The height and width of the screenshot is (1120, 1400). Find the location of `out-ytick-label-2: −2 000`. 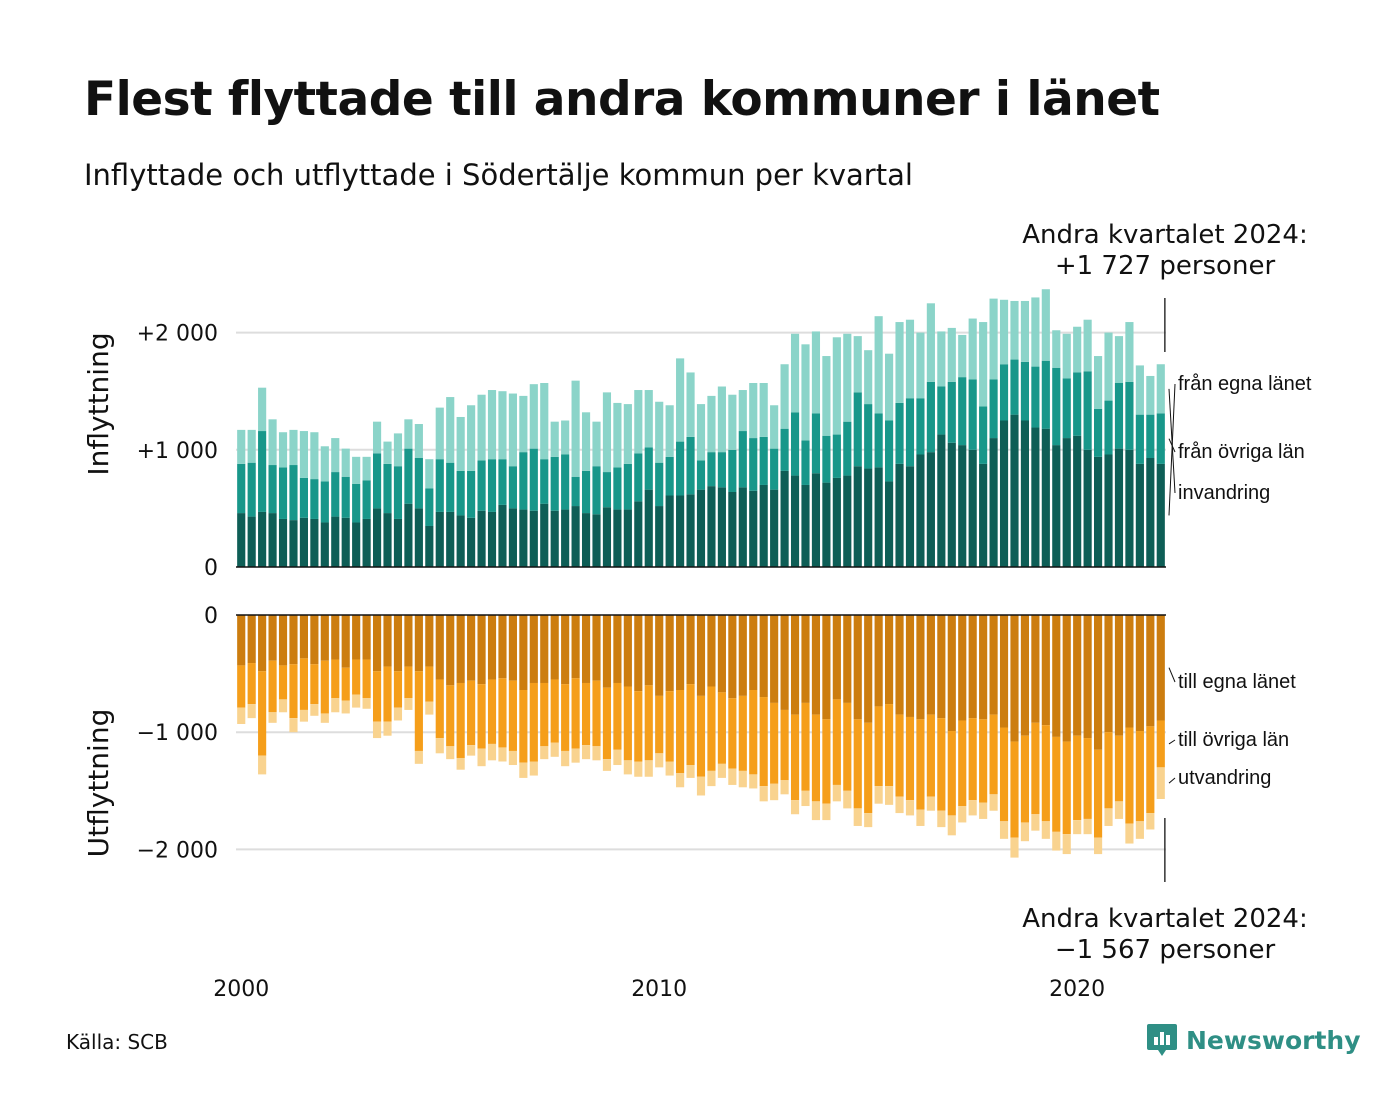

out-ytick-label-2: −2 000 is located at coordinates (177, 850).